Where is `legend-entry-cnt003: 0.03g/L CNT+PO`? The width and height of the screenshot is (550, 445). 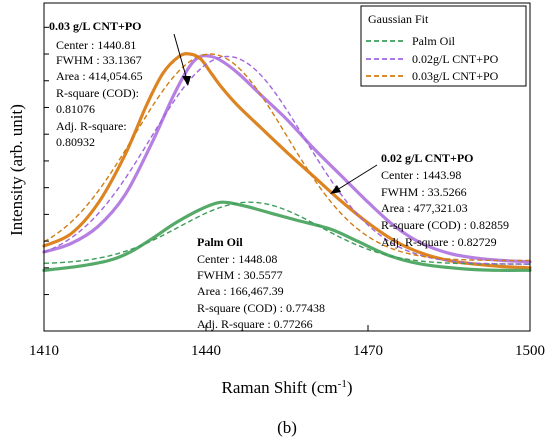 legend-entry-cnt003: 0.03g/L CNT+PO is located at coordinates (455, 76).